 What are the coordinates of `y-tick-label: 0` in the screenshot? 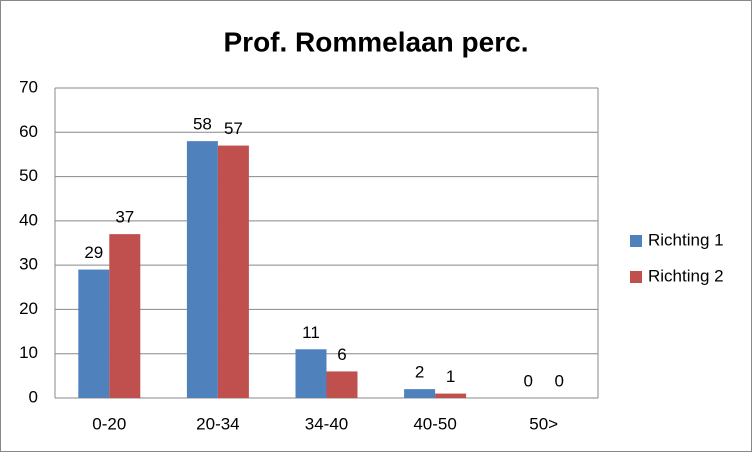 It's located at (33, 396).